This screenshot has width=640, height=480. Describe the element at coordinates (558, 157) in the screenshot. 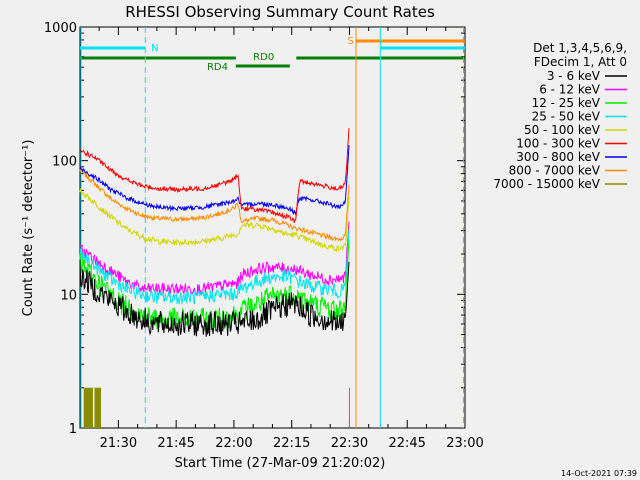

I see `legend-label-300-800-kev: 300 - 800 keV` at that location.